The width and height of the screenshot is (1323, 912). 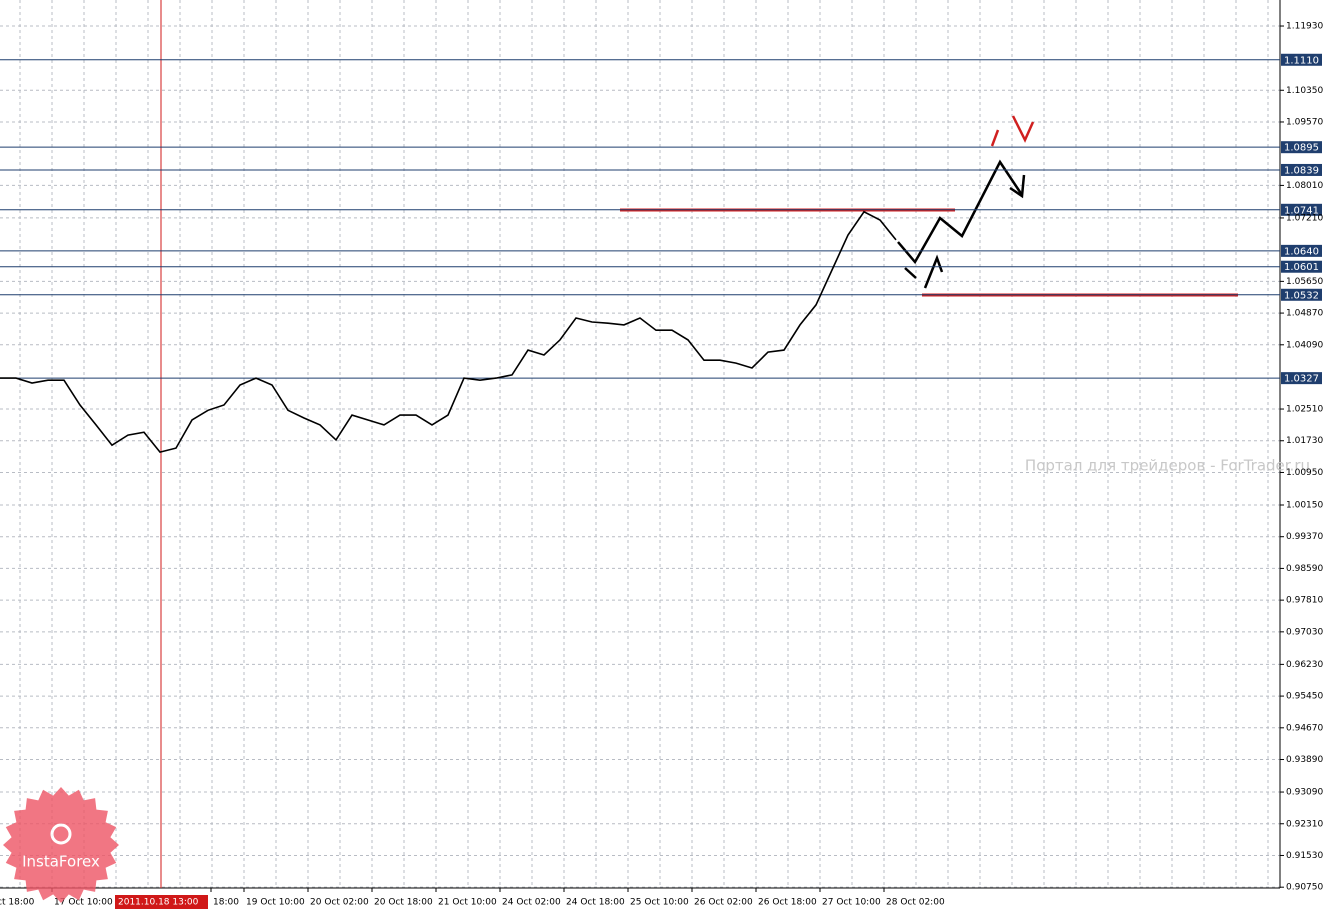 I want to click on level-label: 1.0640, so click(x=1301, y=251).